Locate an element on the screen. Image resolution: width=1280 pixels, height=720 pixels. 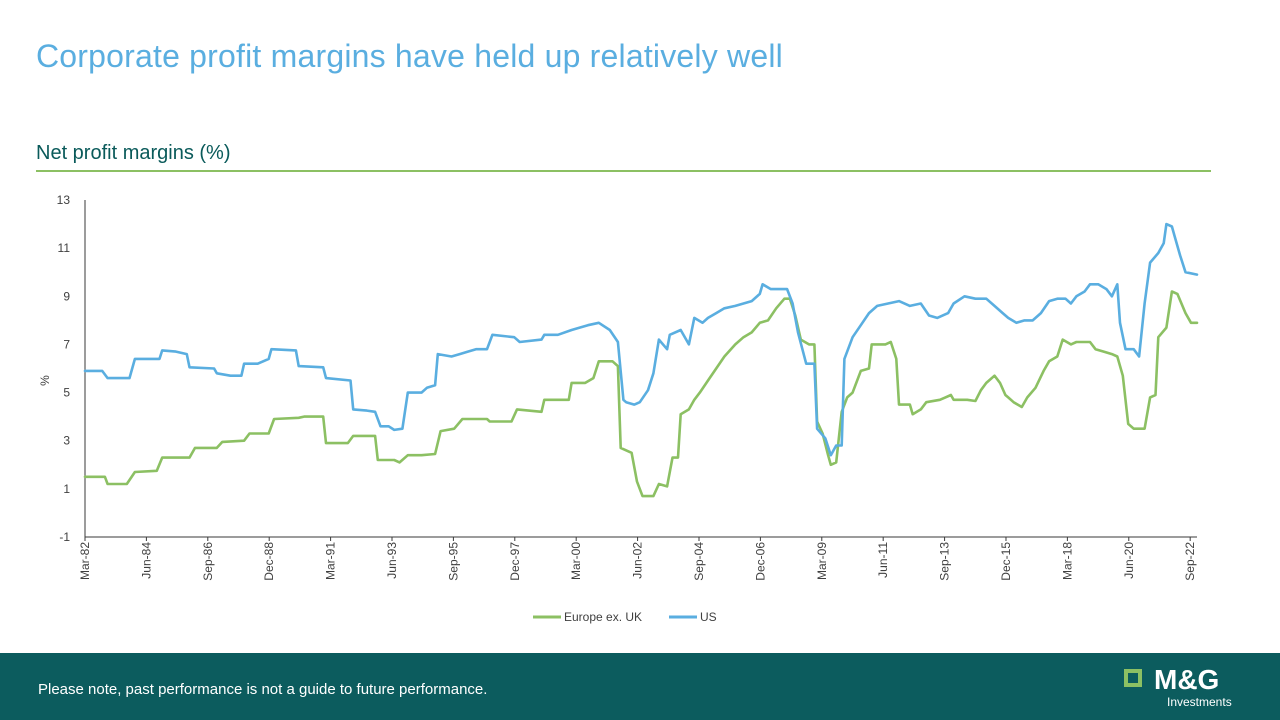
x-tick-label: Jun-11 is located at coordinates (883, 560).